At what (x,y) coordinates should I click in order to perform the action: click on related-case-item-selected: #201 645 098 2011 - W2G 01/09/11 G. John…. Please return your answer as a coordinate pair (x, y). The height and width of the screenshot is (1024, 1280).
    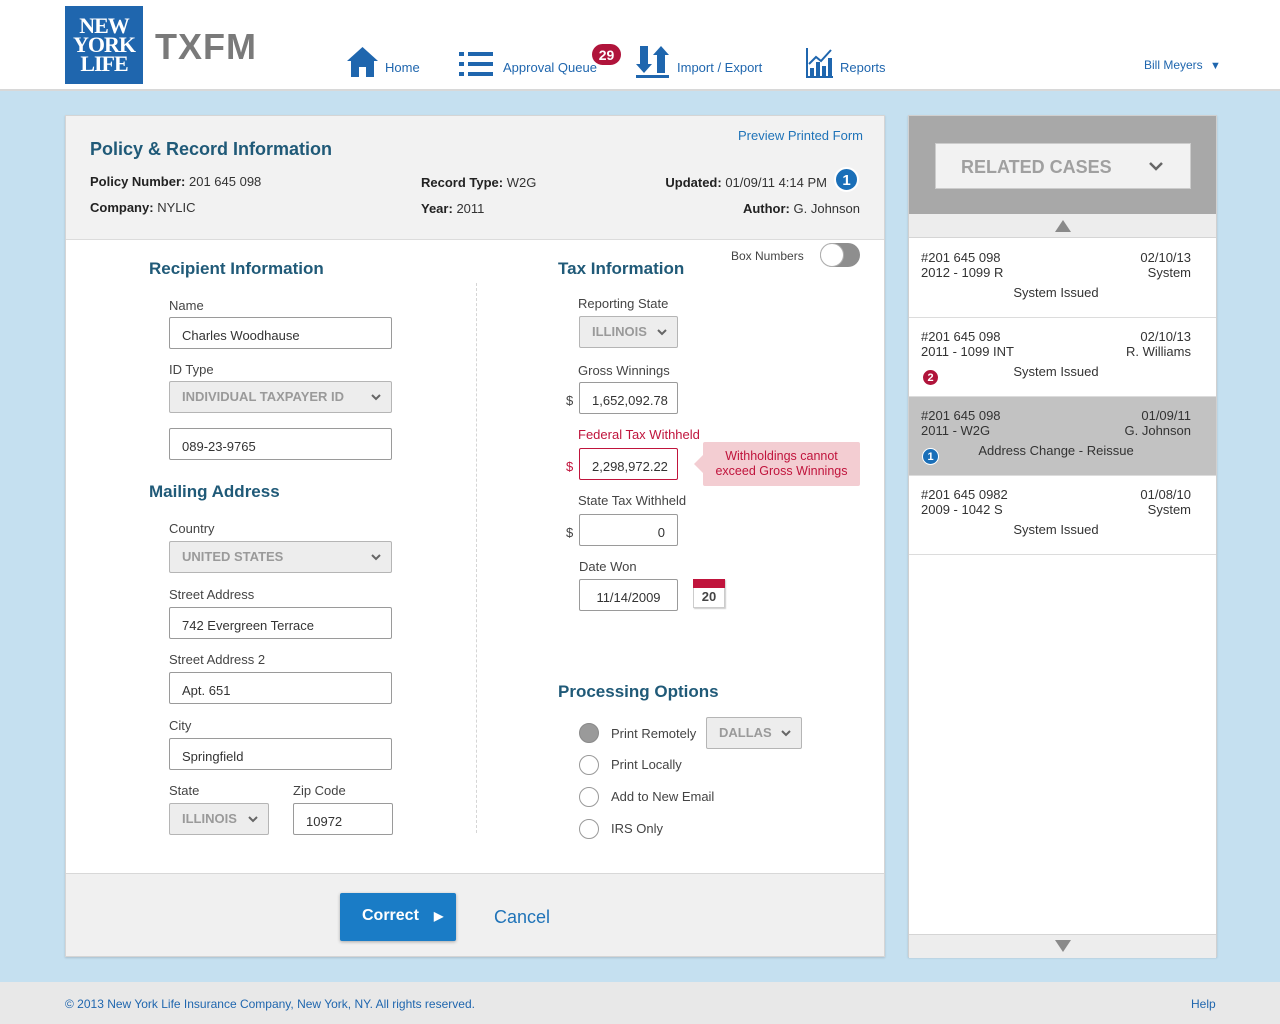
    Looking at the image, I should click on (1062, 436).